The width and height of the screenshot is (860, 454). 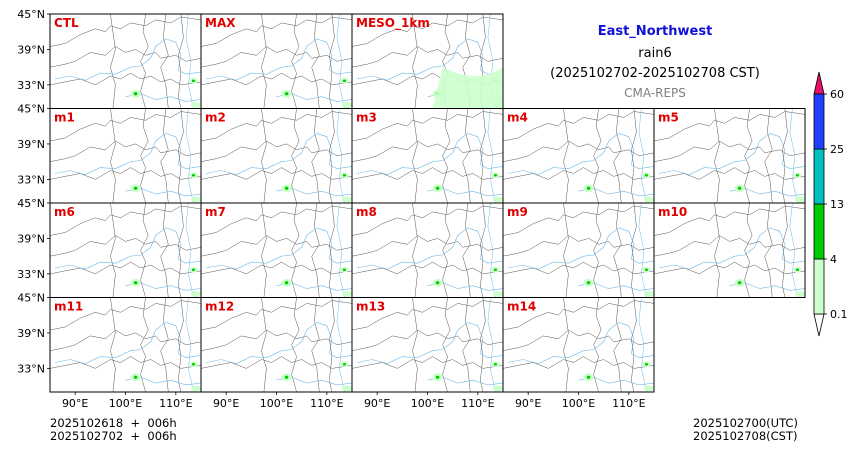 What do you see at coordinates (517, 212) in the screenshot?
I see `panel-label: m9` at bounding box center [517, 212].